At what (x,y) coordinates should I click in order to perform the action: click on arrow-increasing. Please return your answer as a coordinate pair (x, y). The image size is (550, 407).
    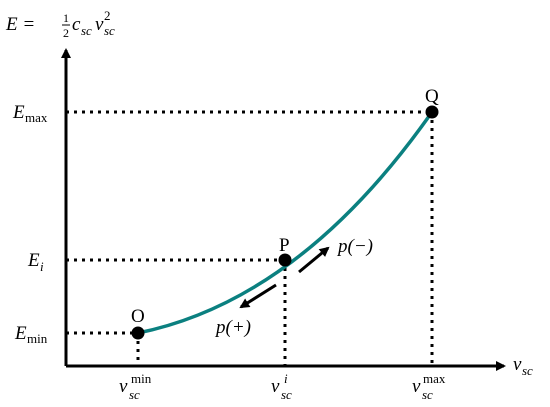
    Looking at the image, I should click on (314, 260).